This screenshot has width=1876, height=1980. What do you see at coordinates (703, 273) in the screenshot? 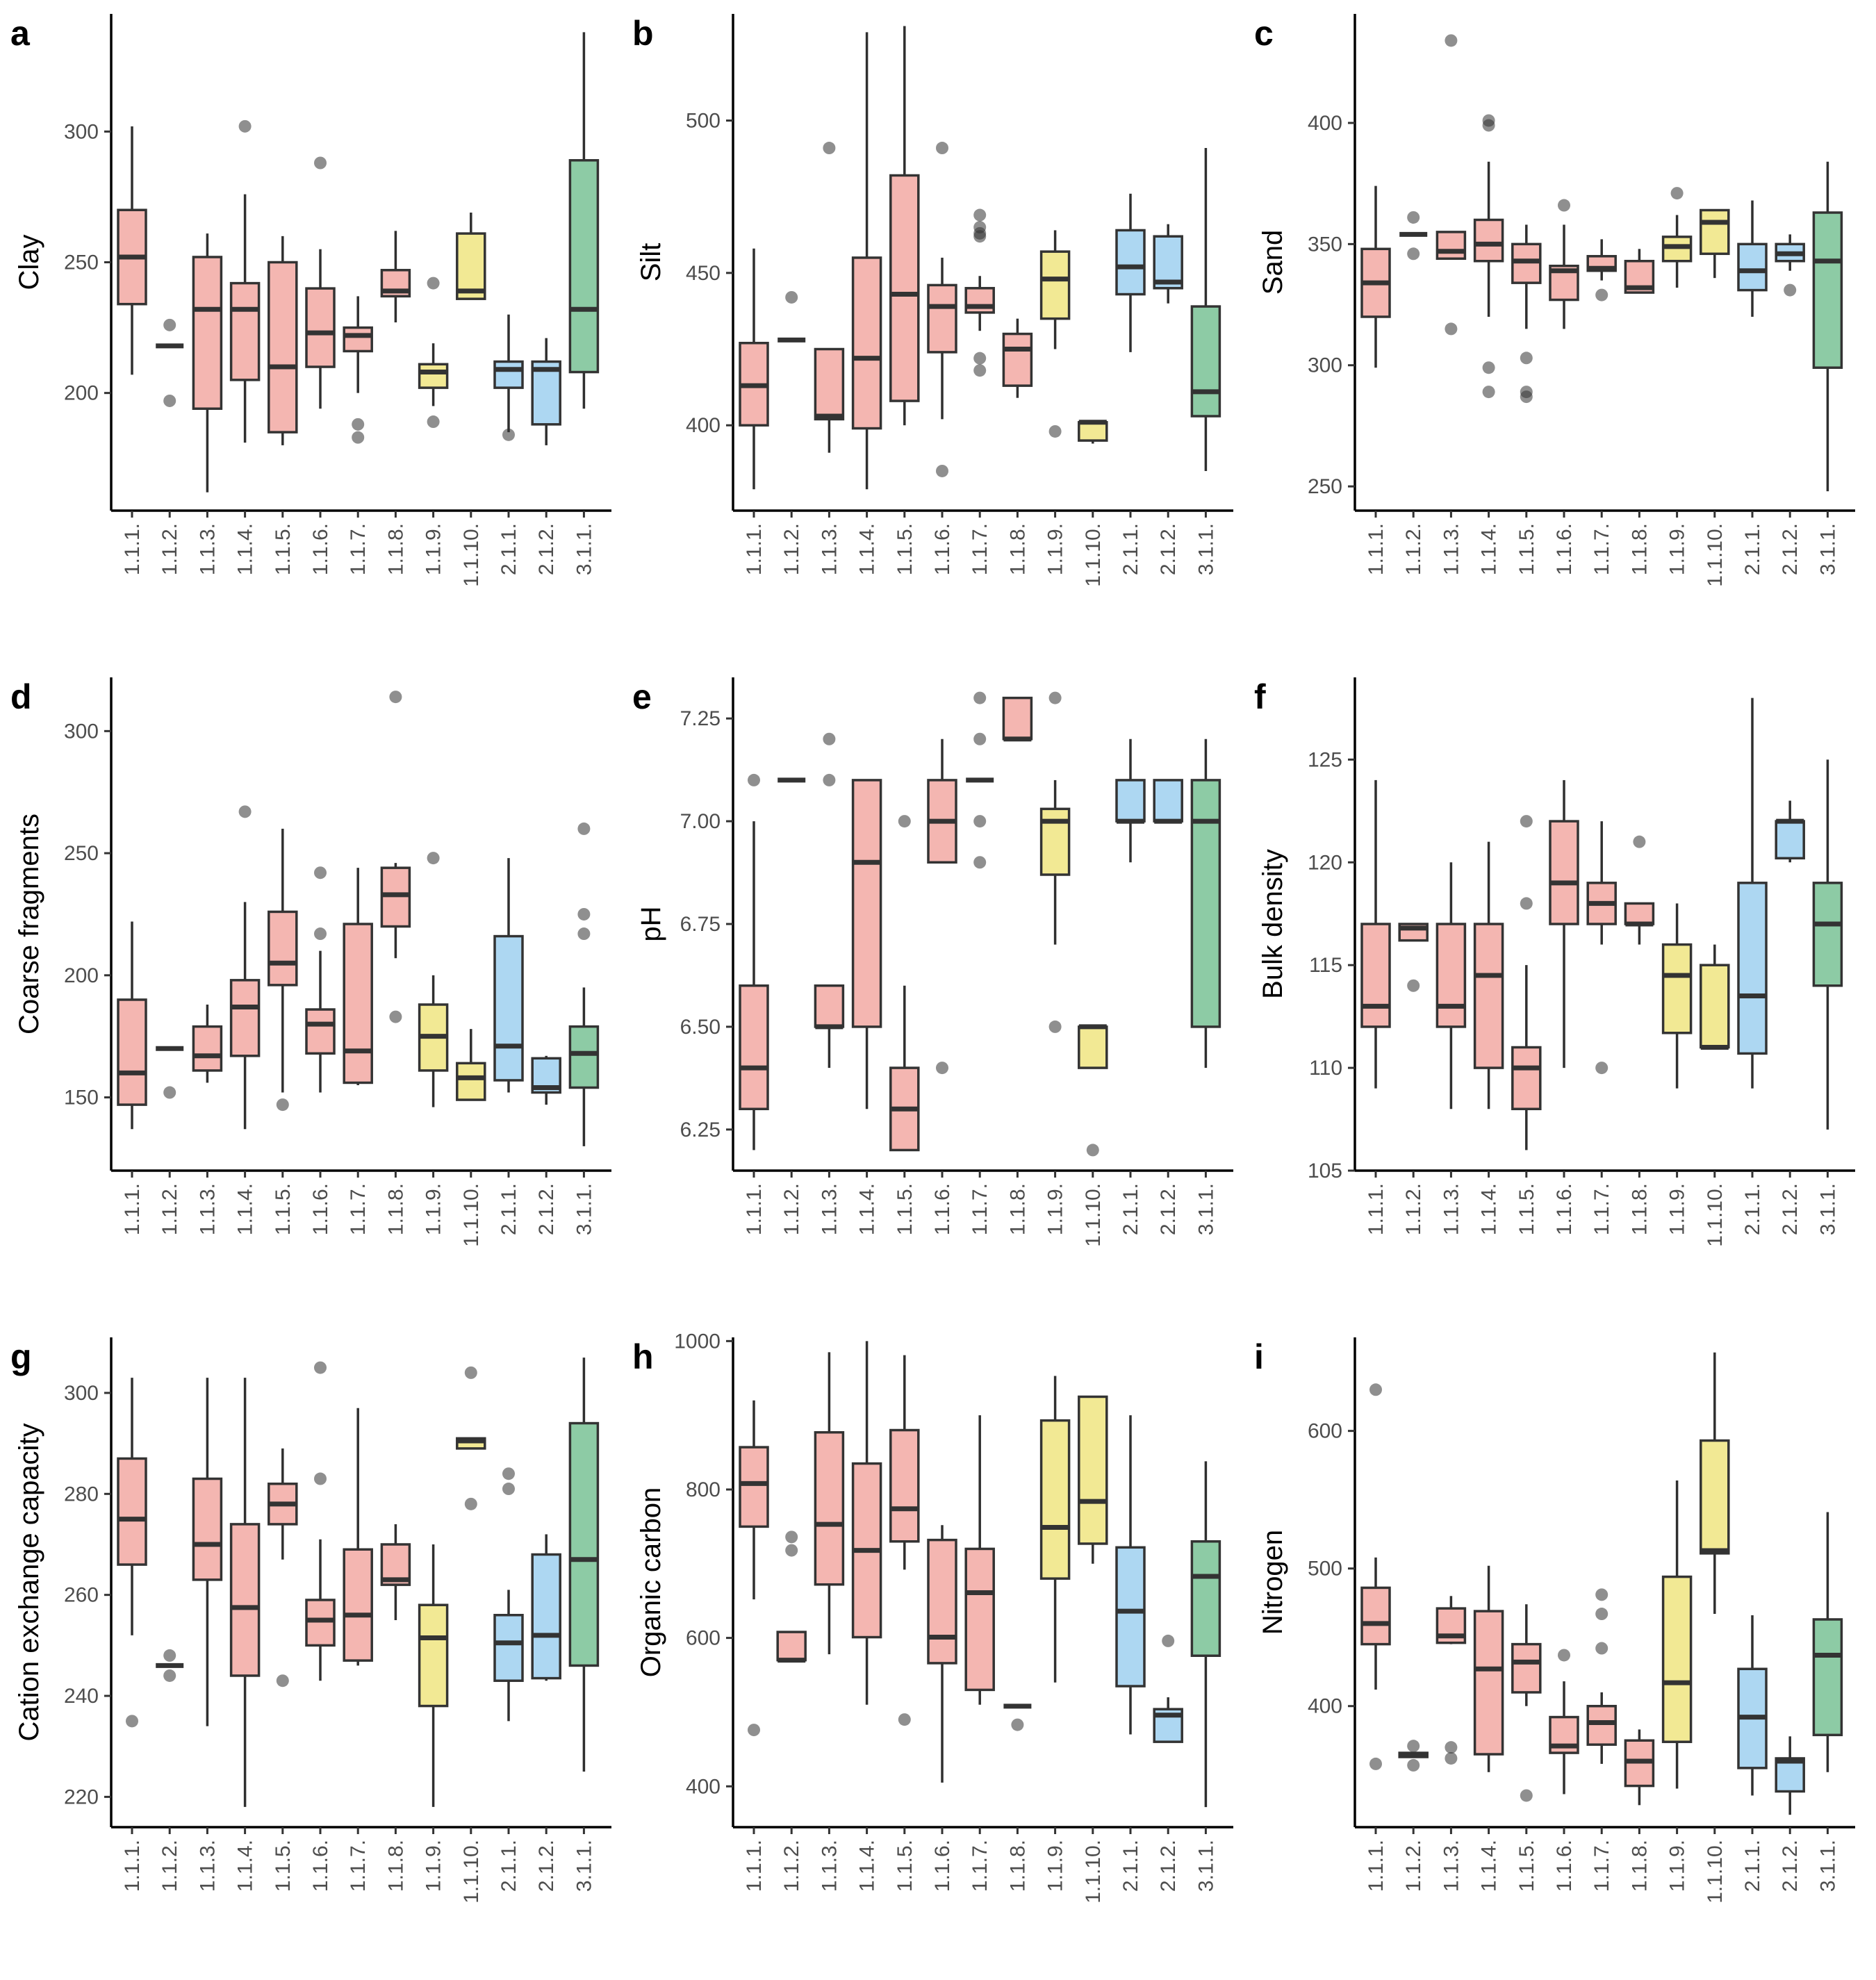
I see `y-tick-label: 450` at bounding box center [703, 273].